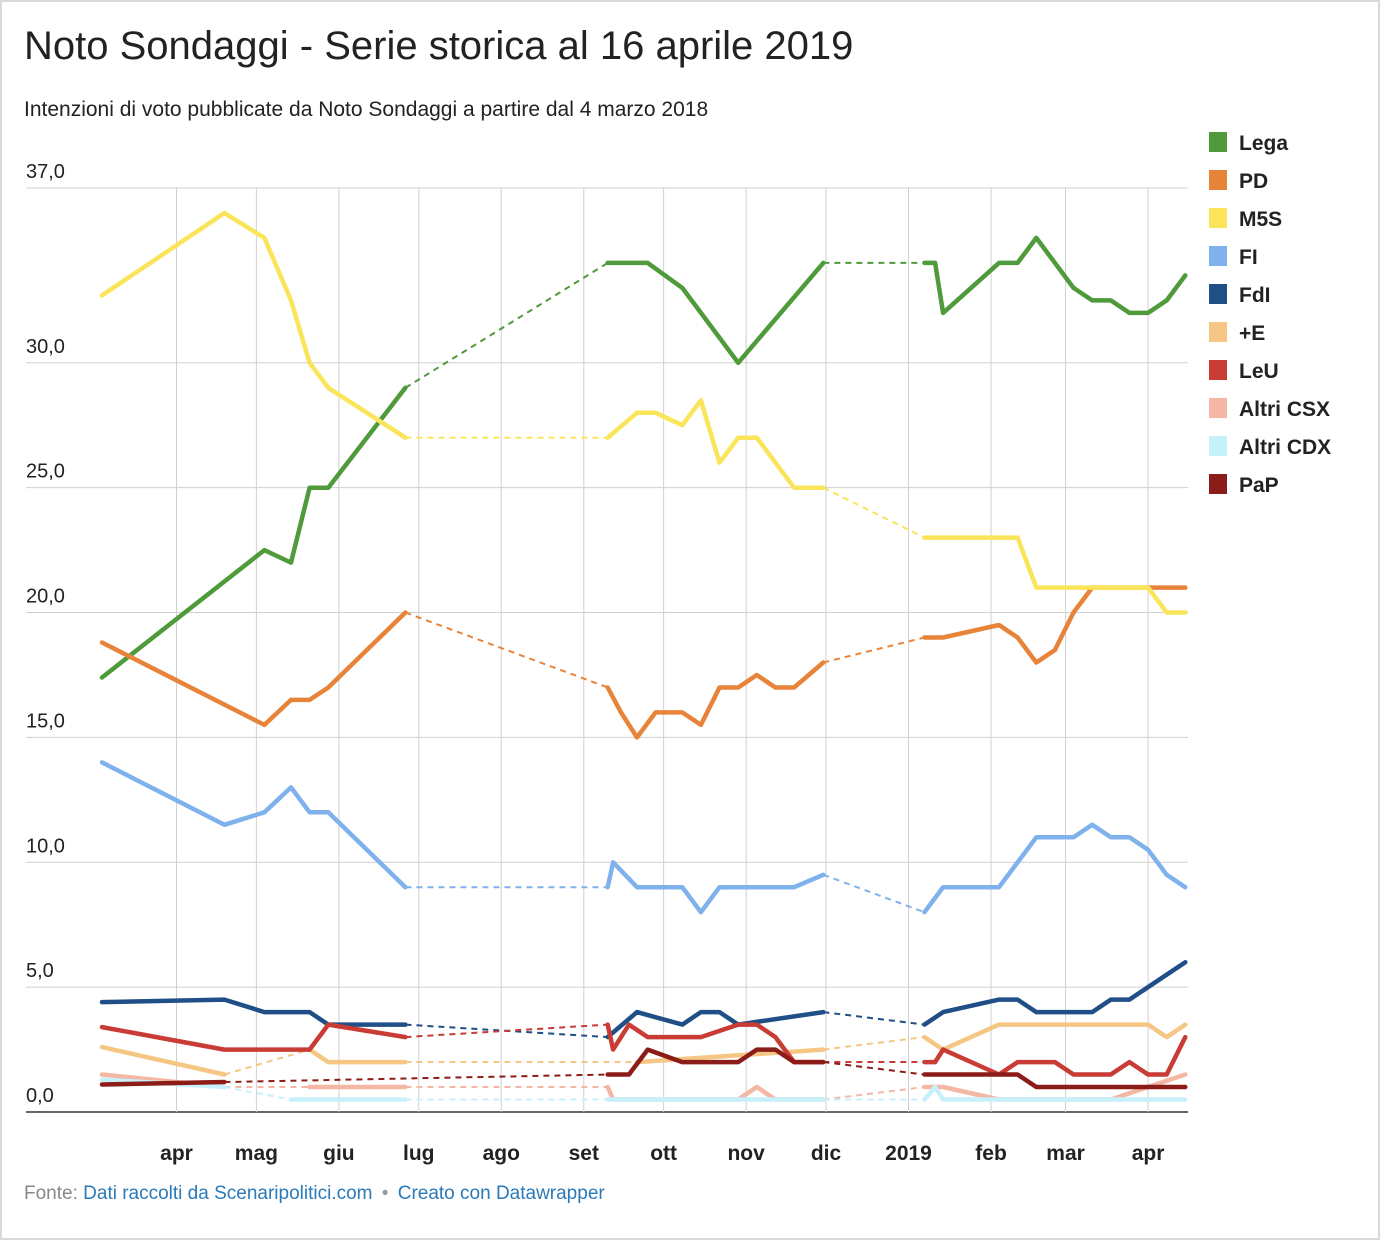  I want to click on legend-item-altri-cdx: Altri CDX, so click(1270, 447).